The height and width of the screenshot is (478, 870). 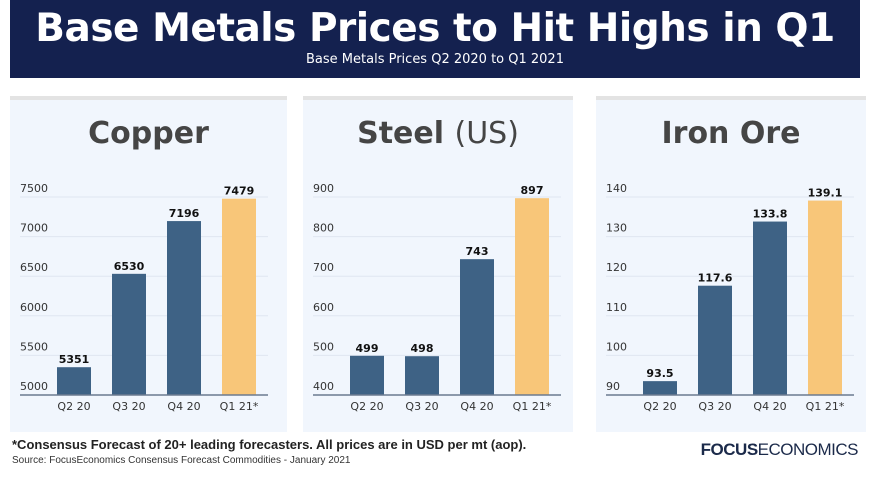 What do you see at coordinates (731, 133) in the screenshot?
I see `chart-title: Iron Ore` at bounding box center [731, 133].